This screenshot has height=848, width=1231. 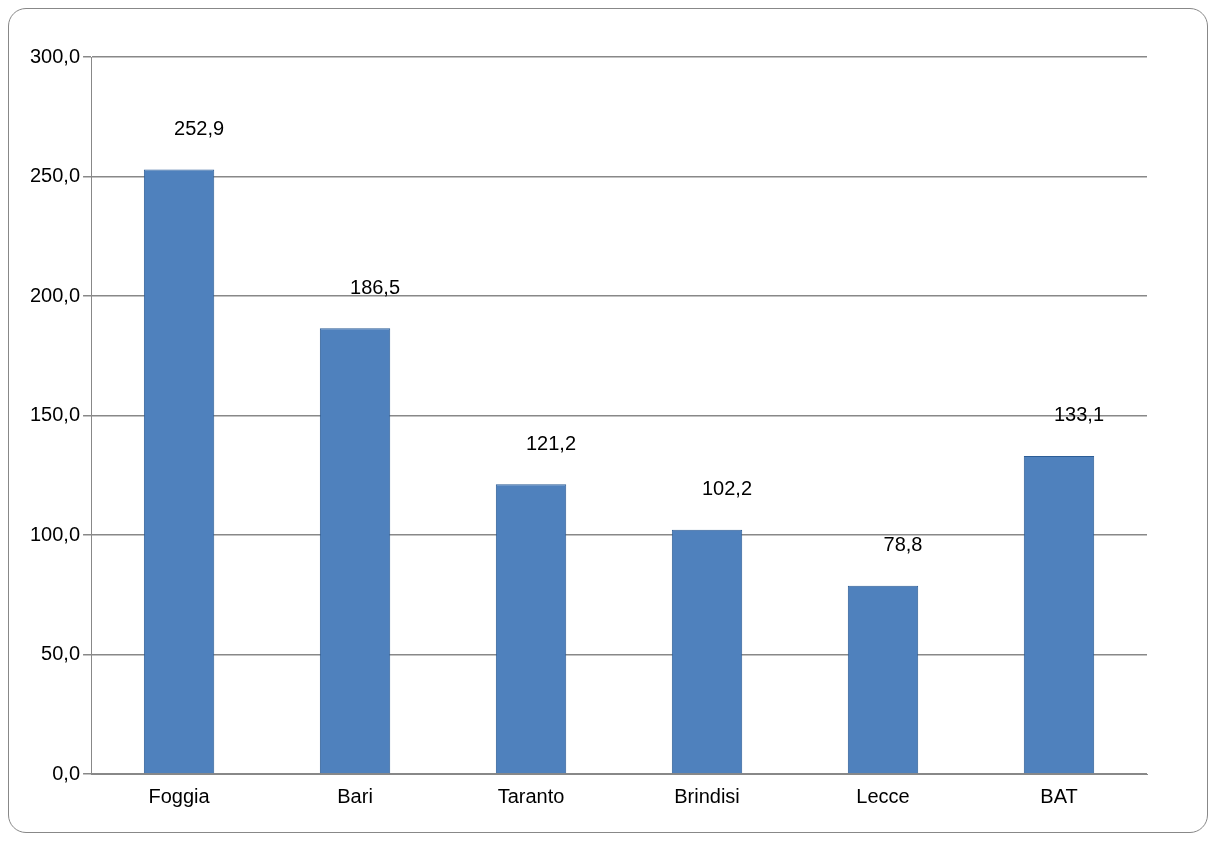 What do you see at coordinates (1059, 795) in the screenshot?
I see `x-tick-label: BAT` at bounding box center [1059, 795].